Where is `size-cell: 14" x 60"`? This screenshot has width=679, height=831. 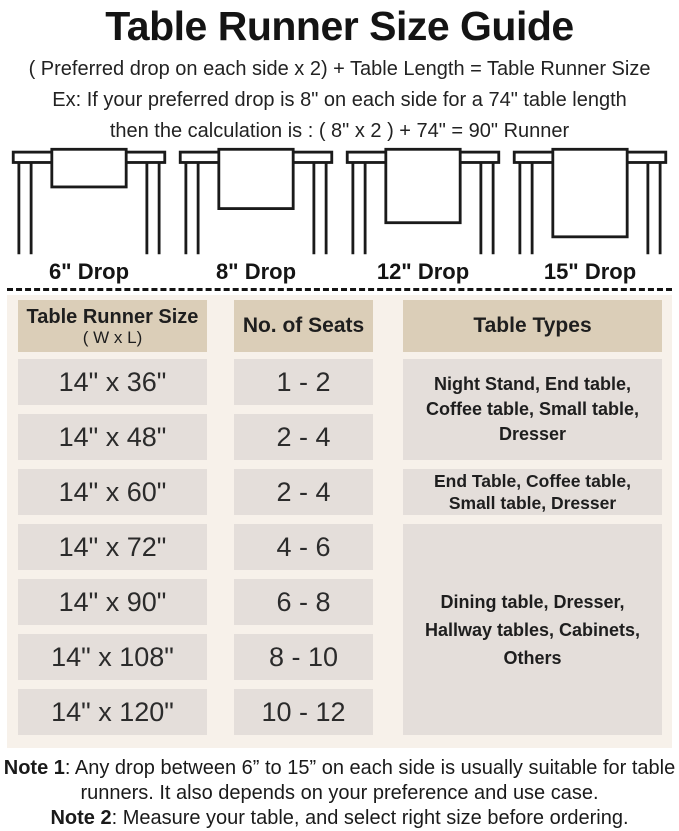 size-cell: 14" x 60" is located at coordinates (112, 492).